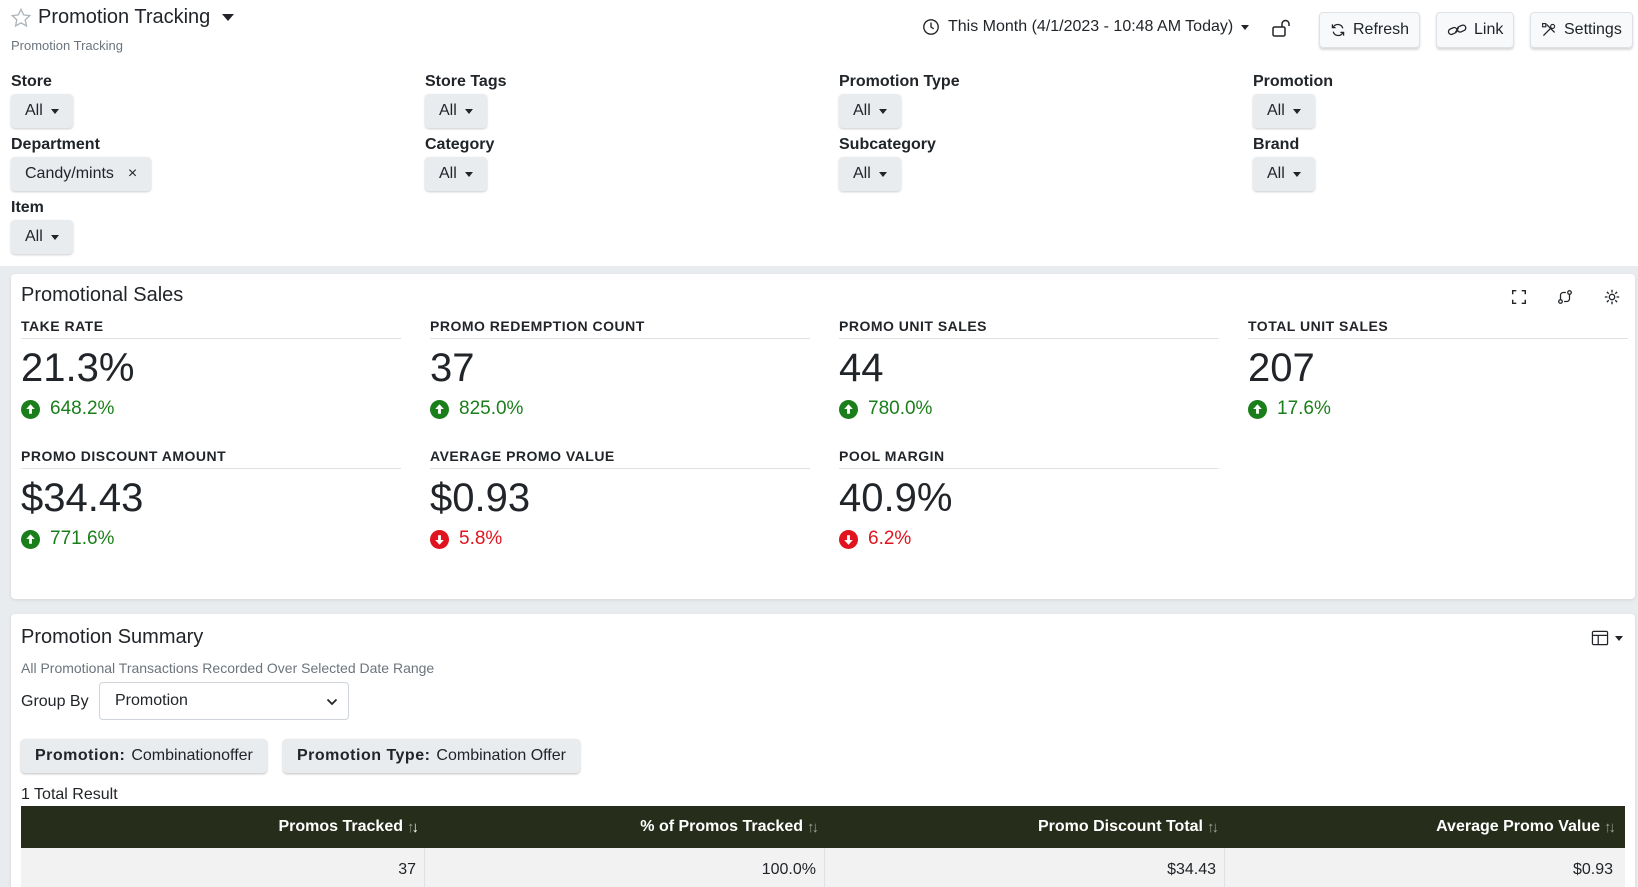 Image resolution: width=1638 pixels, height=887 pixels. I want to click on item-filter-label: Item, so click(27, 207).